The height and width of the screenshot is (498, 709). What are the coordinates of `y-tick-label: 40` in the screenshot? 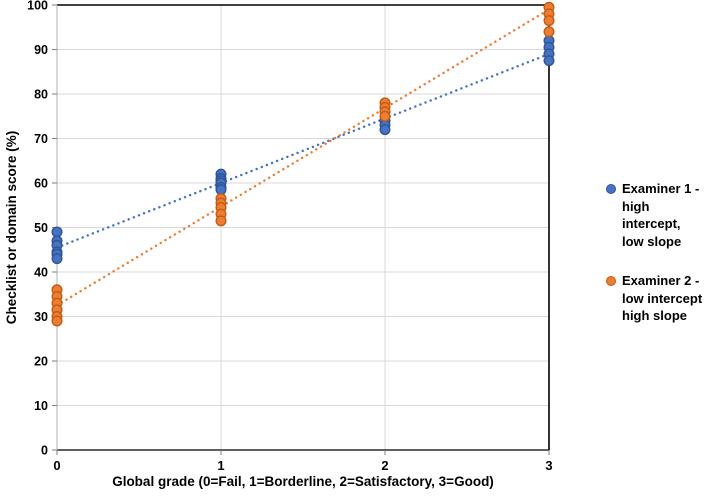 It's located at (41, 273).